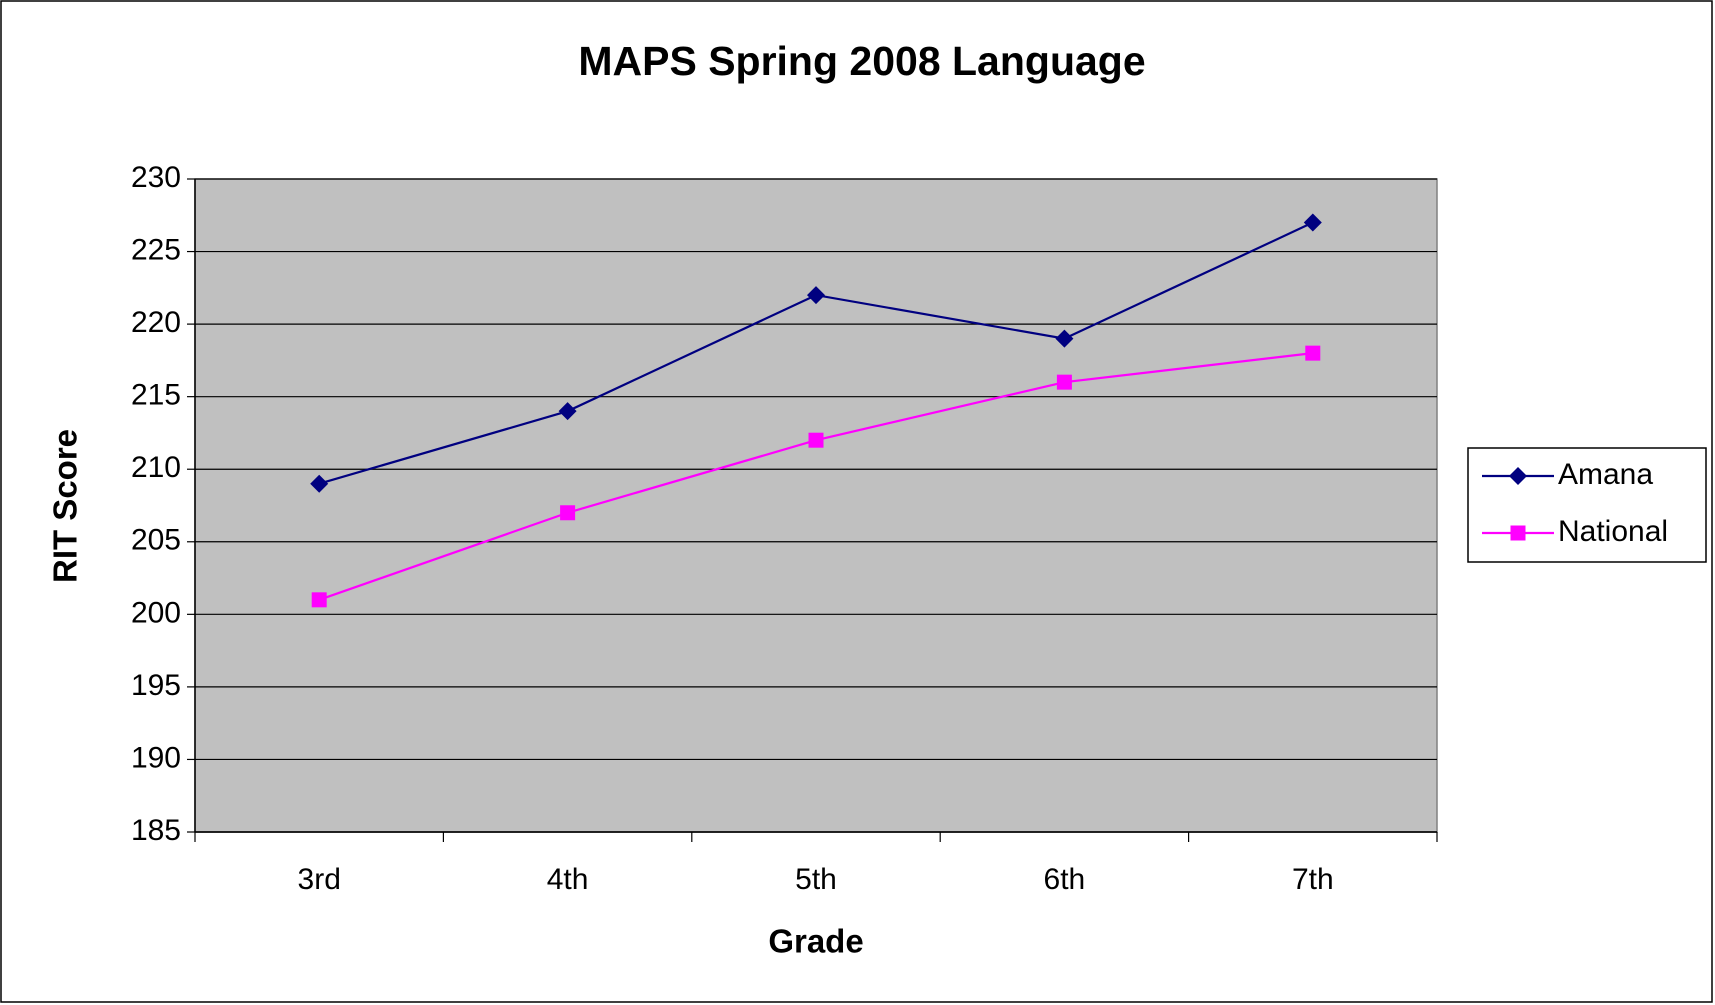 The width and height of the screenshot is (1715, 1005). What do you see at coordinates (861, 61) in the screenshot?
I see `chart-title: MAPS Spring 2008 Language` at bounding box center [861, 61].